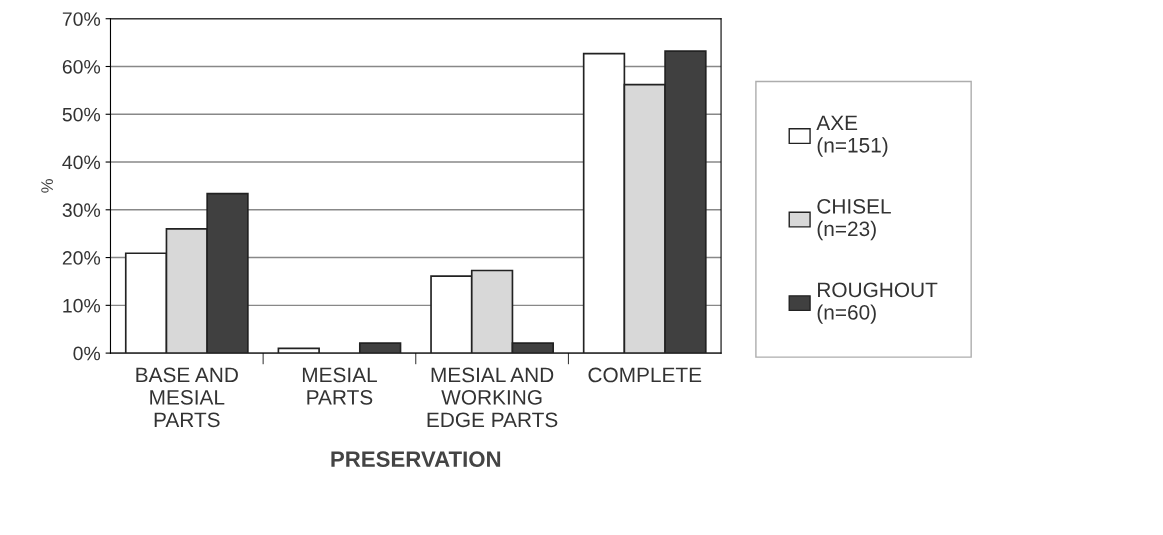 The width and height of the screenshot is (1163, 535). What do you see at coordinates (645, 375) in the screenshot?
I see `x-tick-label: COMPLETE` at bounding box center [645, 375].